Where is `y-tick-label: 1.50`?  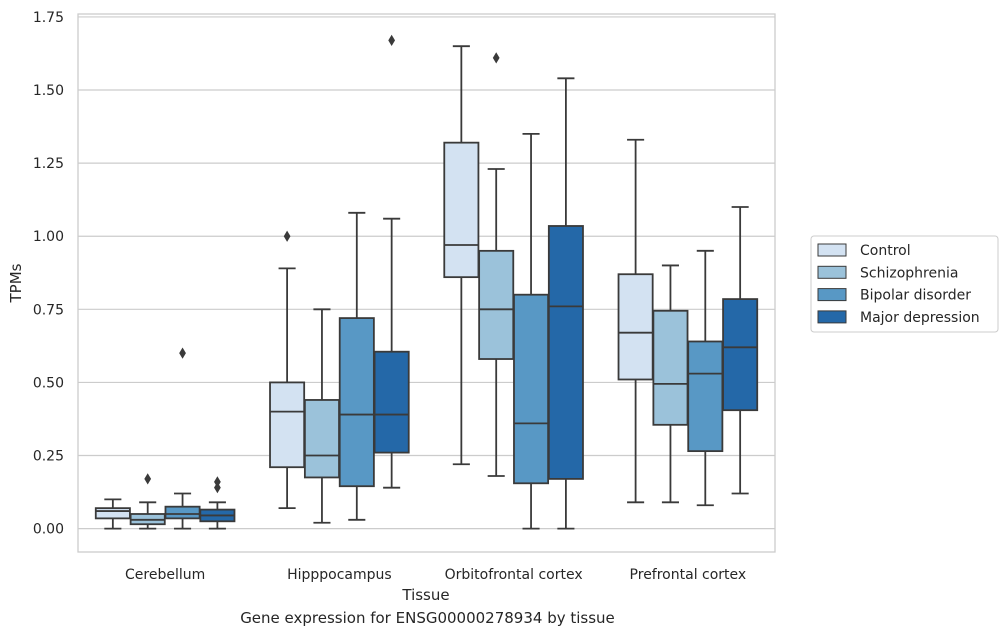
y-tick-label: 1.50 is located at coordinates (48, 91).